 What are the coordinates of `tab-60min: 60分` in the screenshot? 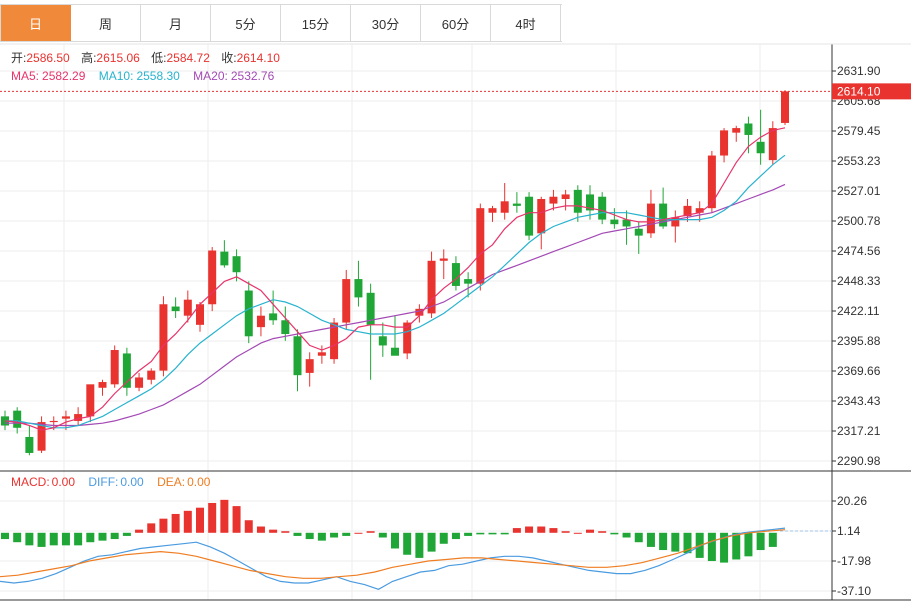 It's located at (456, 23).